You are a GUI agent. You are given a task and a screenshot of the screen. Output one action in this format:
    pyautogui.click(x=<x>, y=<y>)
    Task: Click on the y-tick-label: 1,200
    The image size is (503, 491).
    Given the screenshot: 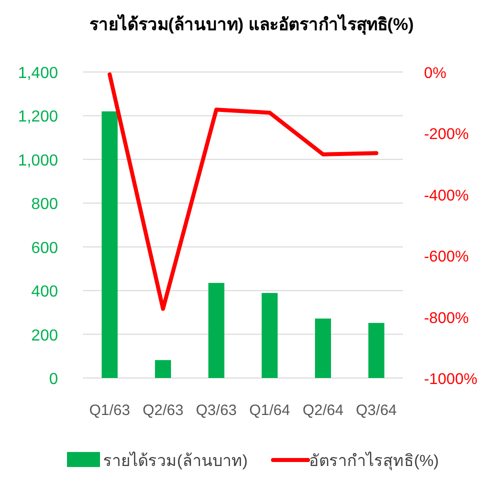 What is the action you would take?
    pyautogui.click(x=38, y=117)
    